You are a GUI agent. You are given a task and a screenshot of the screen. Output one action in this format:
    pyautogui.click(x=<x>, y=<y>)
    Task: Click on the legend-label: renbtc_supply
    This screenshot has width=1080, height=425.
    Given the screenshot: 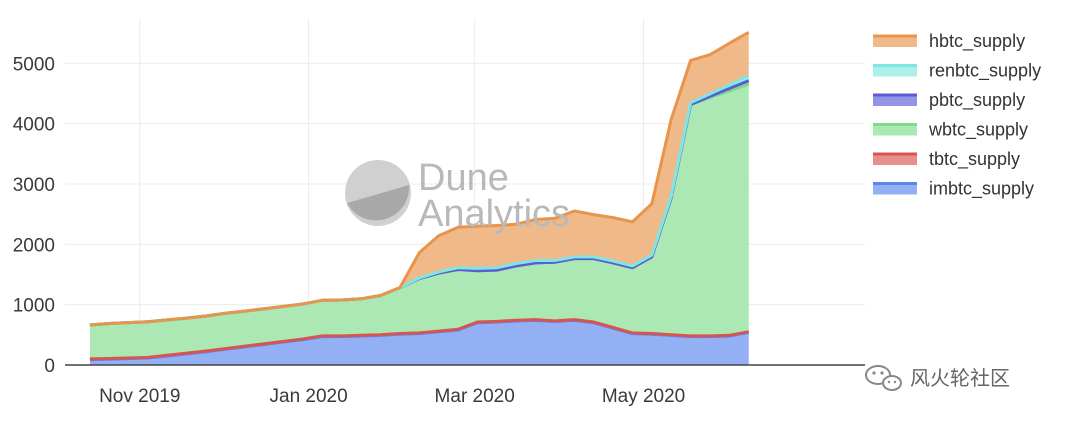 What is the action you would take?
    pyautogui.click(x=985, y=71)
    